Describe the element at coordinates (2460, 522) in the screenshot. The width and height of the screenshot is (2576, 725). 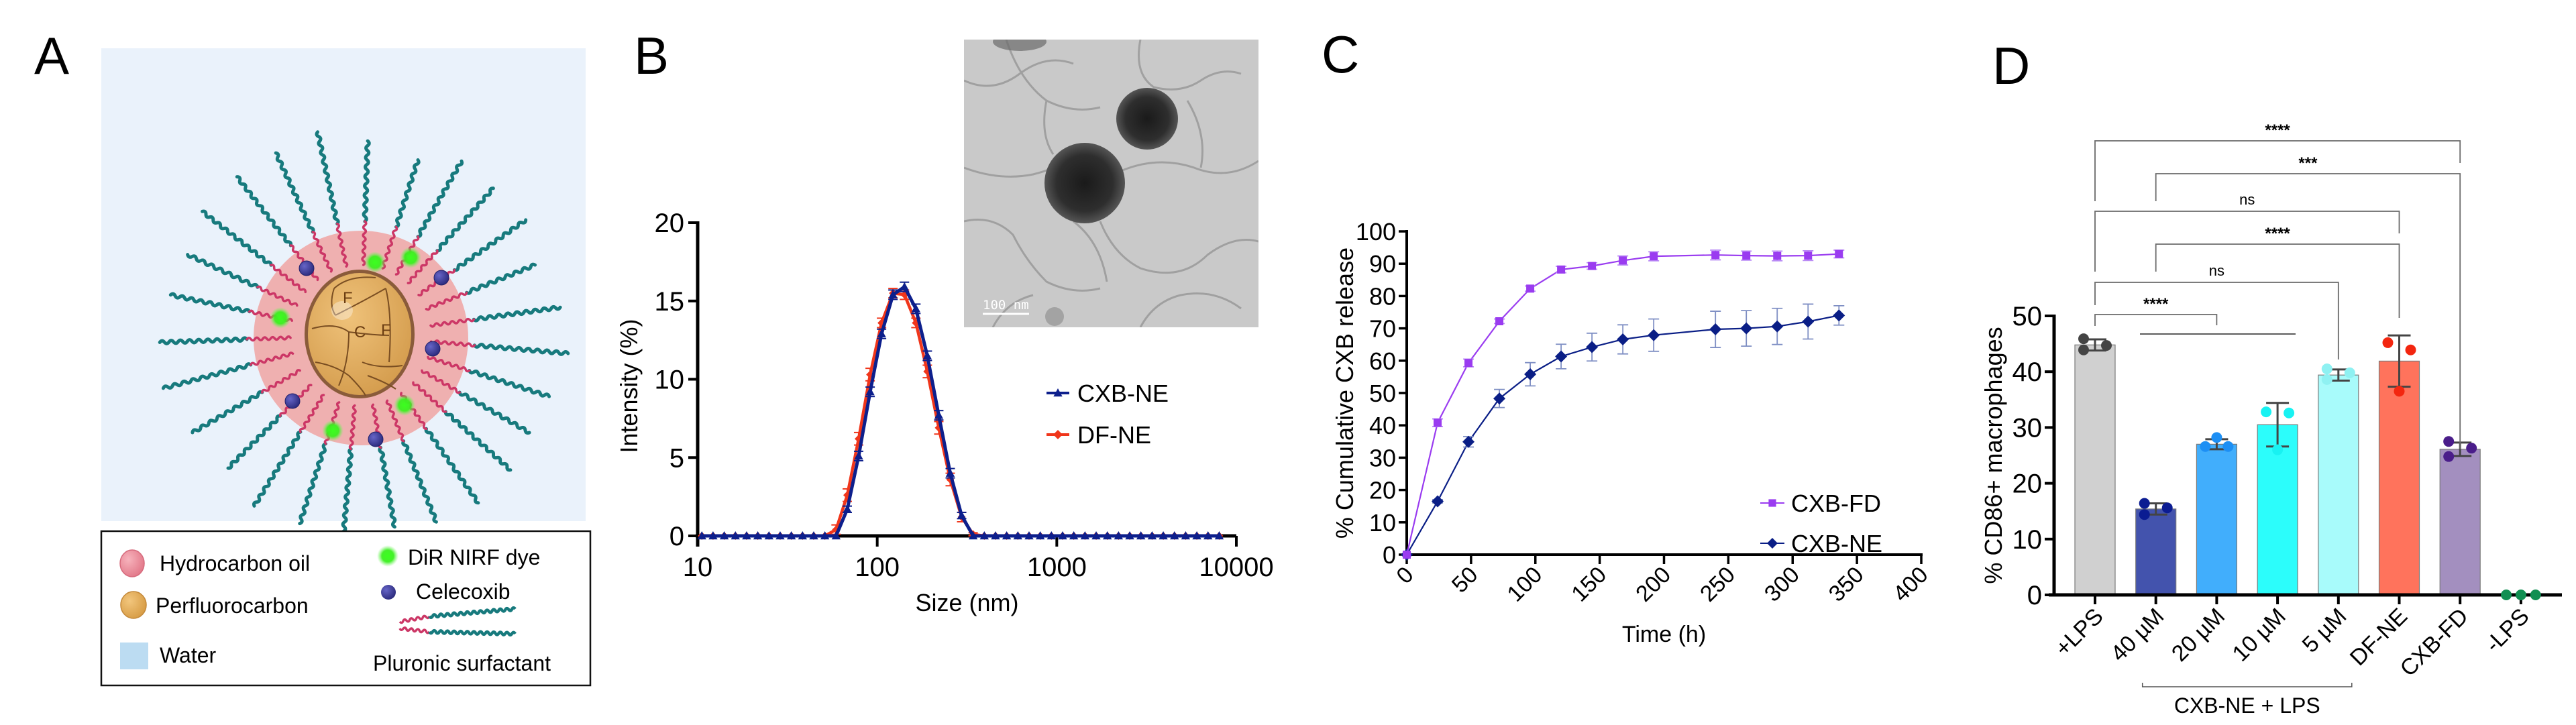
I see `bar` at that location.